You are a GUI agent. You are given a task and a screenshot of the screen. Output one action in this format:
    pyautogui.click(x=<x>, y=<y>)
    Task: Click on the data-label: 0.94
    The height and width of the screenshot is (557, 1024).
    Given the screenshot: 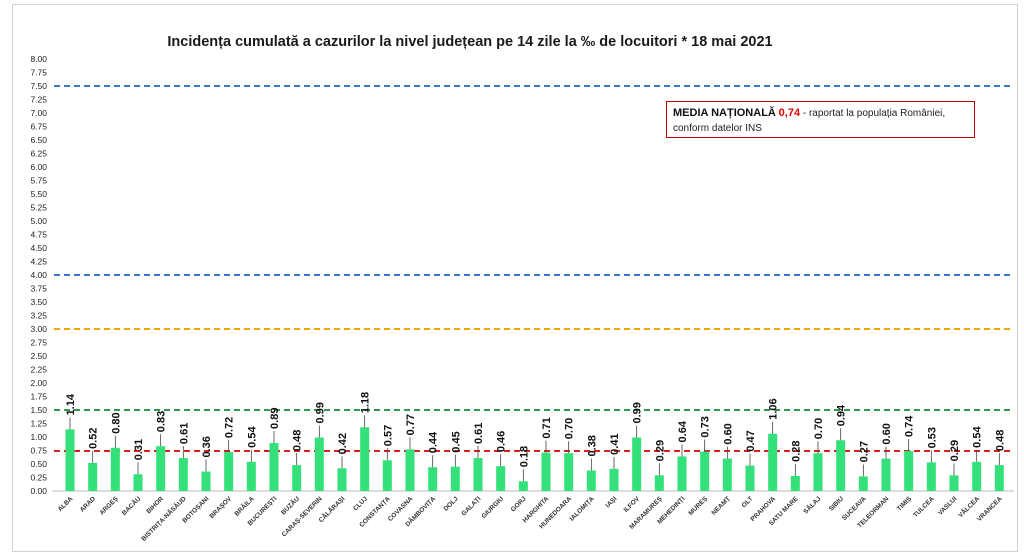 What is the action you would take?
    pyautogui.click(x=842, y=415)
    